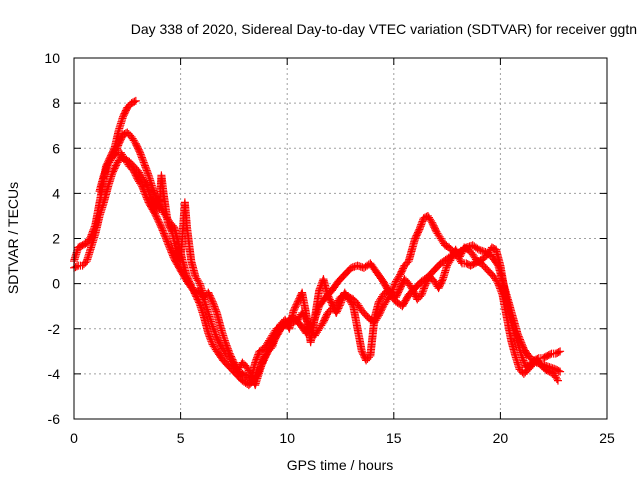  What do you see at coordinates (607, 438) in the screenshot?
I see `x-tick-label: 25` at bounding box center [607, 438].